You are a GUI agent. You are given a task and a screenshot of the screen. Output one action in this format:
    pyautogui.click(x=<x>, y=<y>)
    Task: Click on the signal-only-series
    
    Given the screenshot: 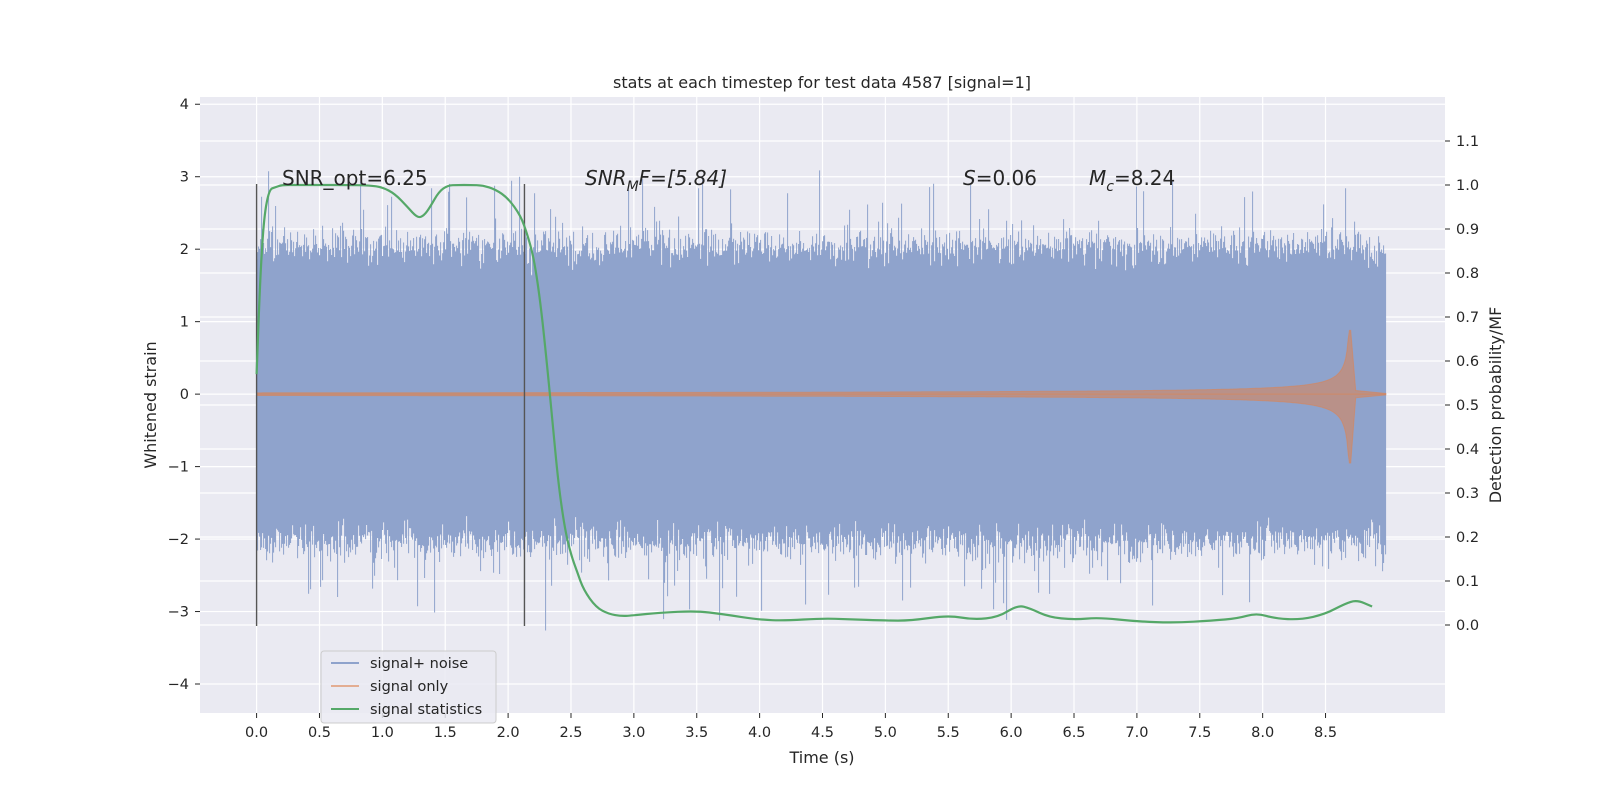 What is the action you would take?
    pyautogui.click(x=821, y=396)
    